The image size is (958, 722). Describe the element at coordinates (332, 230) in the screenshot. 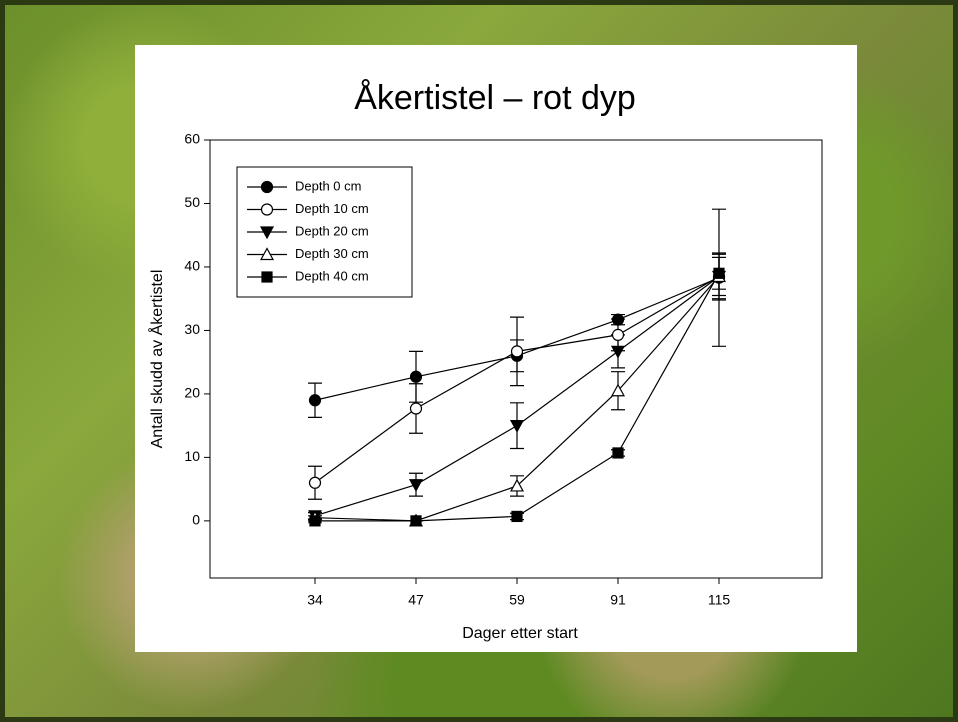

I see `legend-label: Depth 20 cm` at that location.